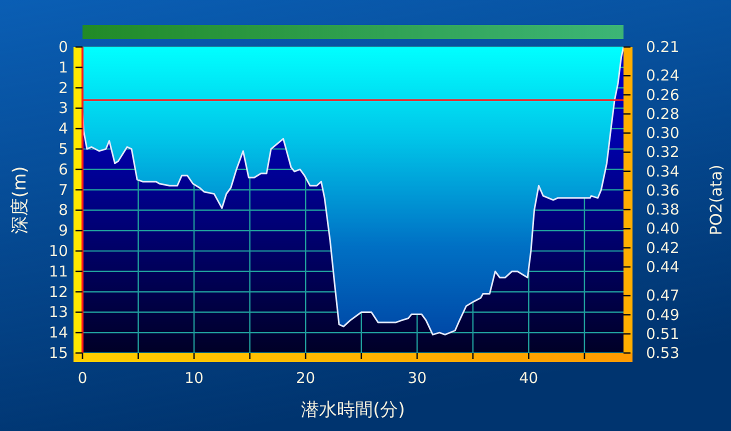 This screenshot has height=431, width=731. What do you see at coordinates (663, 267) in the screenshot?
I see `y2-tick-label: 0.44` at bounding box center [663, 267].